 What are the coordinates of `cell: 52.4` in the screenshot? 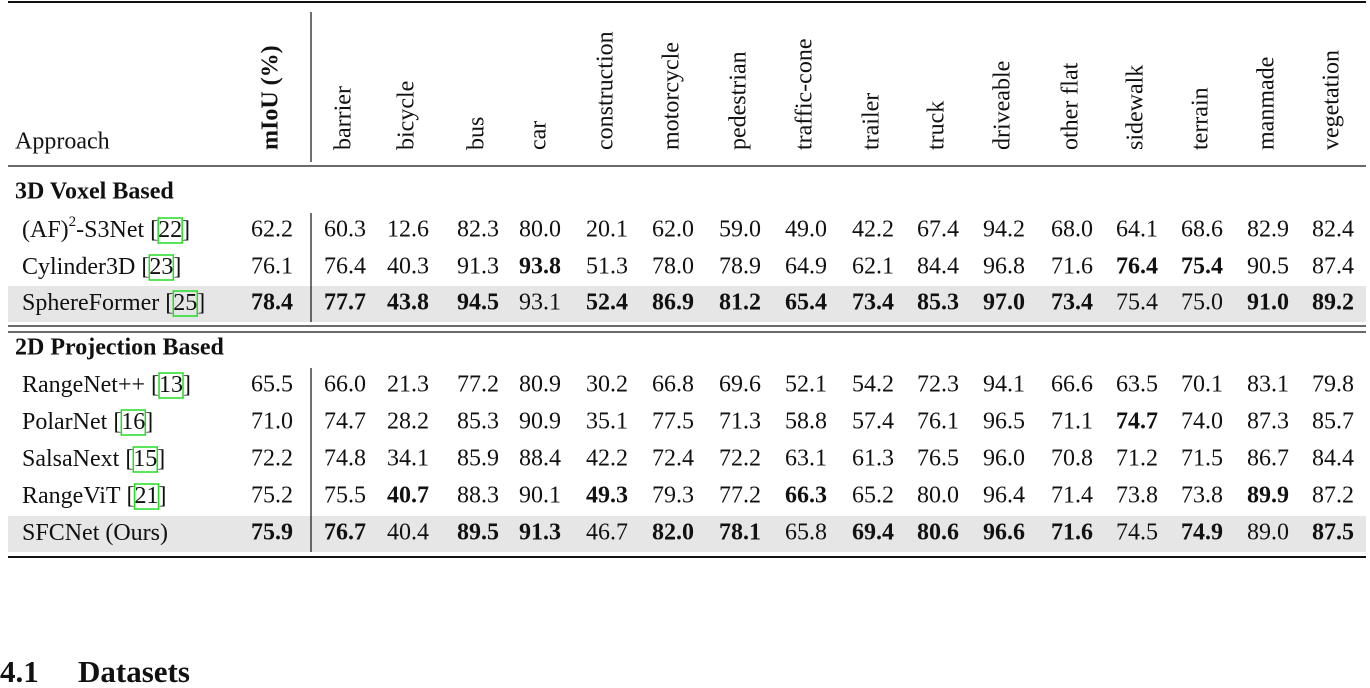 It's located at (607, 303).